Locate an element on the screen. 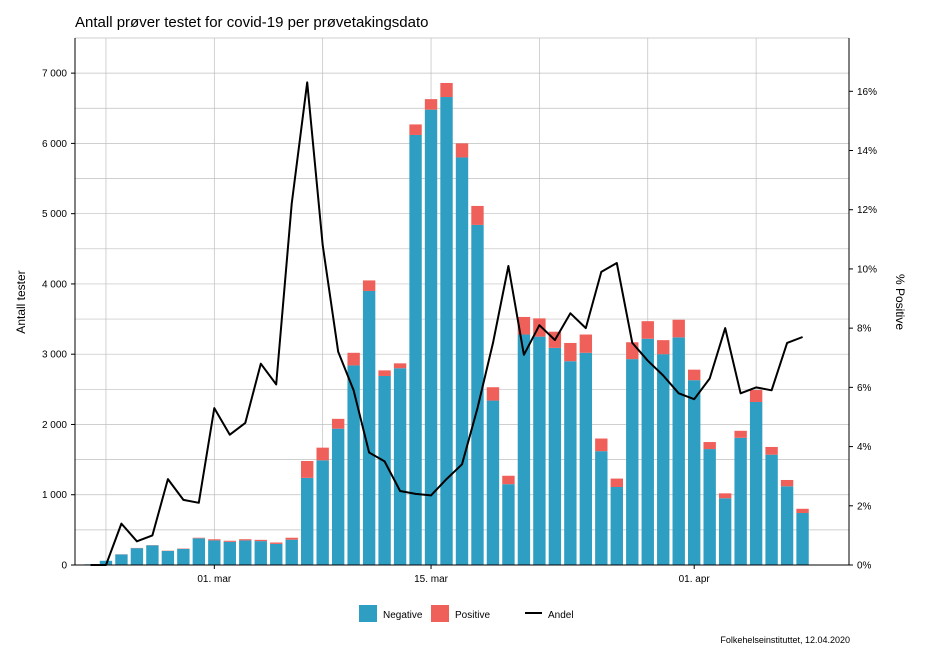 Image resolution: width=925 pixels, height=663 pixels. x-tick-label: 15. mar is located at coordinates (431, 579).